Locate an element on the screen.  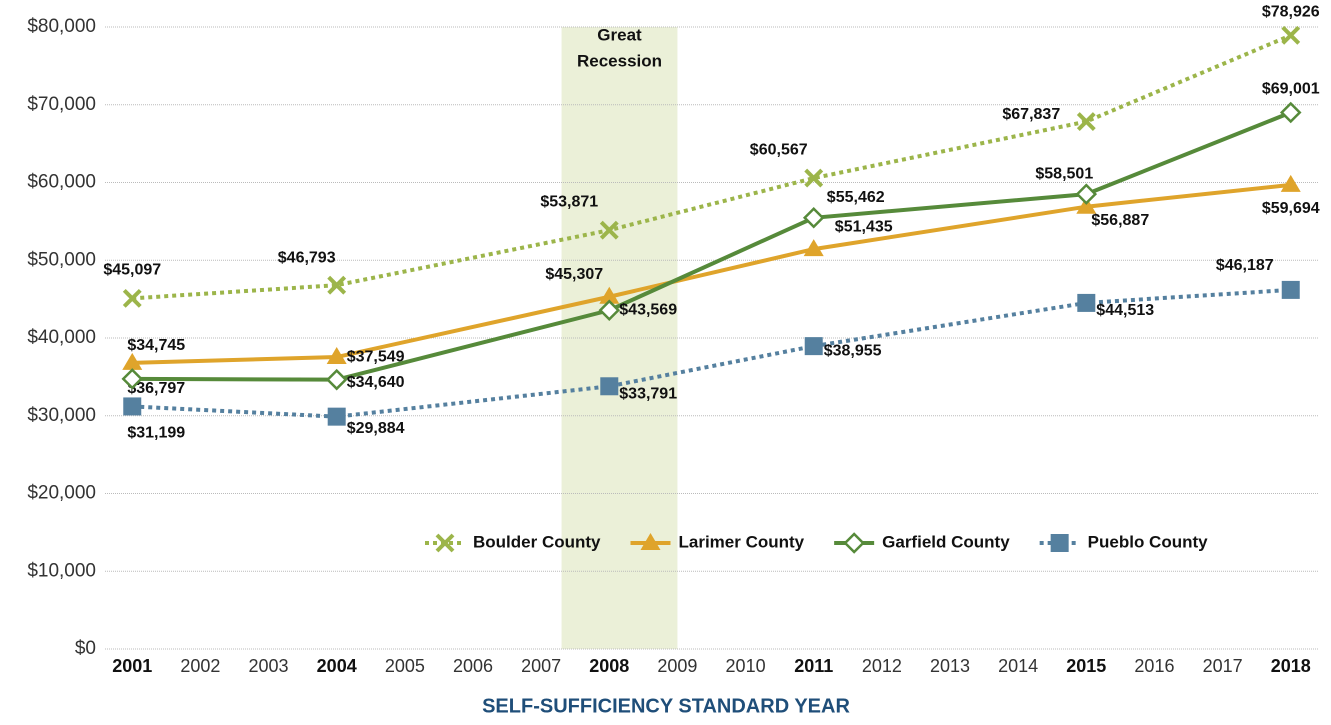
x-tick-label: 2012 is located at coordinates (882, 666).